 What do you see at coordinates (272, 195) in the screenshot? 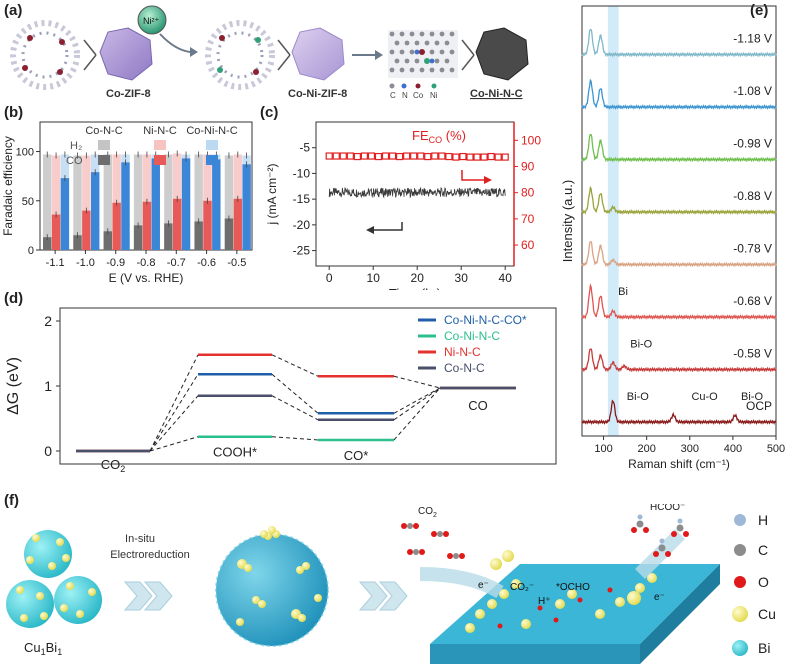
I see `y-axis-label: j (mA cm⁻²)` at bounding box center [272, 195].